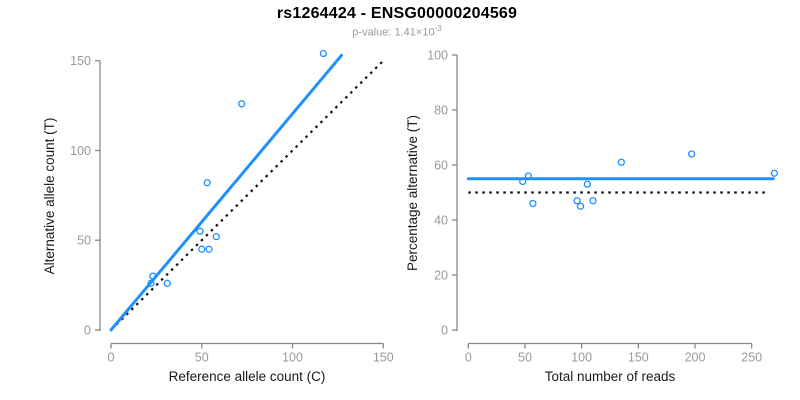 This screenshot has width=800, height=400. What do you see at coordinates (441, 221) in the screenshot?
I see `y-tick-label: 40` at bounding box center [441, 221].